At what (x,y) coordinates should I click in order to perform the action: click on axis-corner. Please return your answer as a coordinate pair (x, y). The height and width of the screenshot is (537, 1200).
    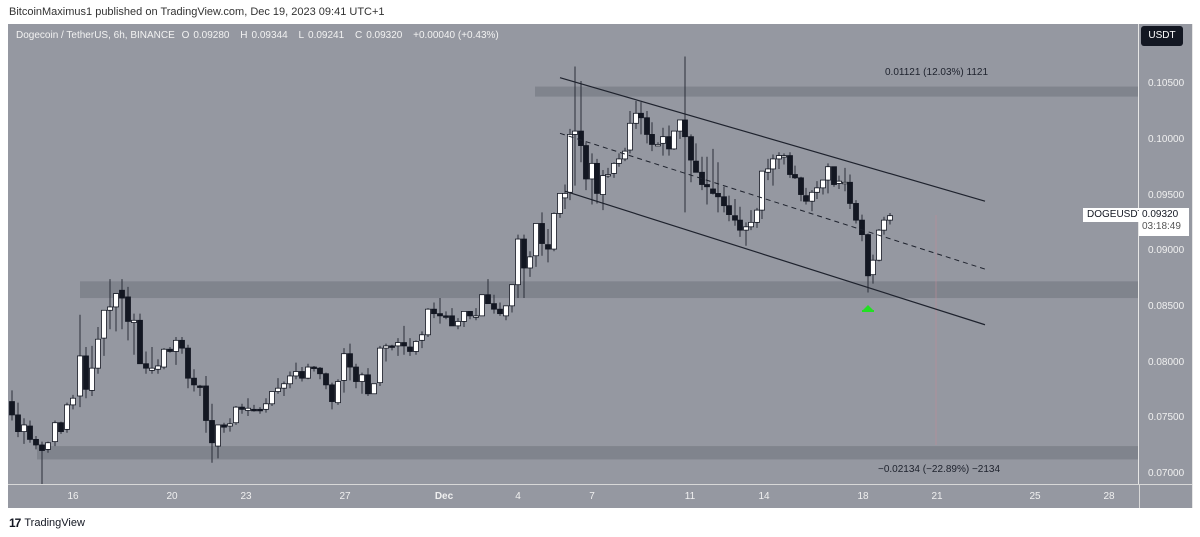
    Looking at the image, I should click on (1165, 496).